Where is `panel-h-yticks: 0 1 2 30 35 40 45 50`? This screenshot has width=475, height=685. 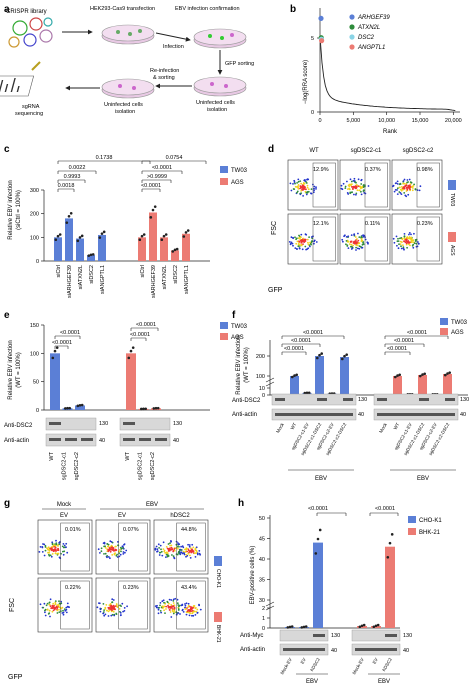
panel-h-yticks: 0 1 2 30 35 40 45 50 is located at coordinates (267, 574).